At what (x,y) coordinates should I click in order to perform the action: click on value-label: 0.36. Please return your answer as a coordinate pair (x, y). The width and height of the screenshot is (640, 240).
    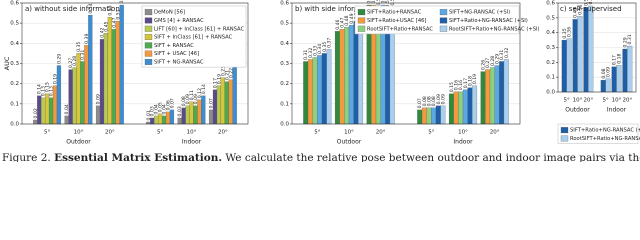
    Looking at the image, I should click on (570, 32).